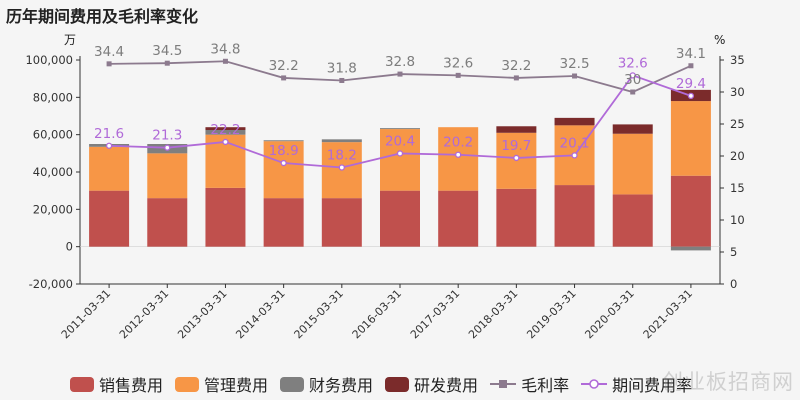 The image size is (800, 400). What do you see at coordinates (109, 134) in the screenshot?
I see `data-label-期间费用率: 21.6` at bounding box center [109, 134].